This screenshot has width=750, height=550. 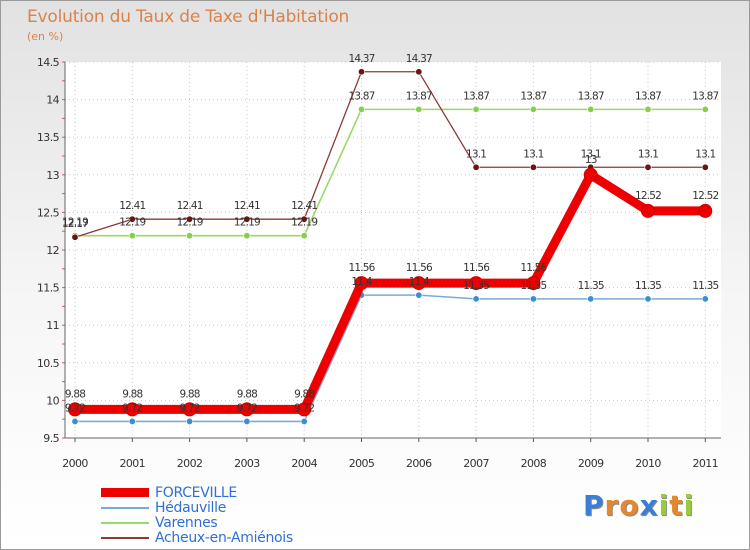 I want to click on legend-item: FORCEVILLE, so click(x=197, y=492).